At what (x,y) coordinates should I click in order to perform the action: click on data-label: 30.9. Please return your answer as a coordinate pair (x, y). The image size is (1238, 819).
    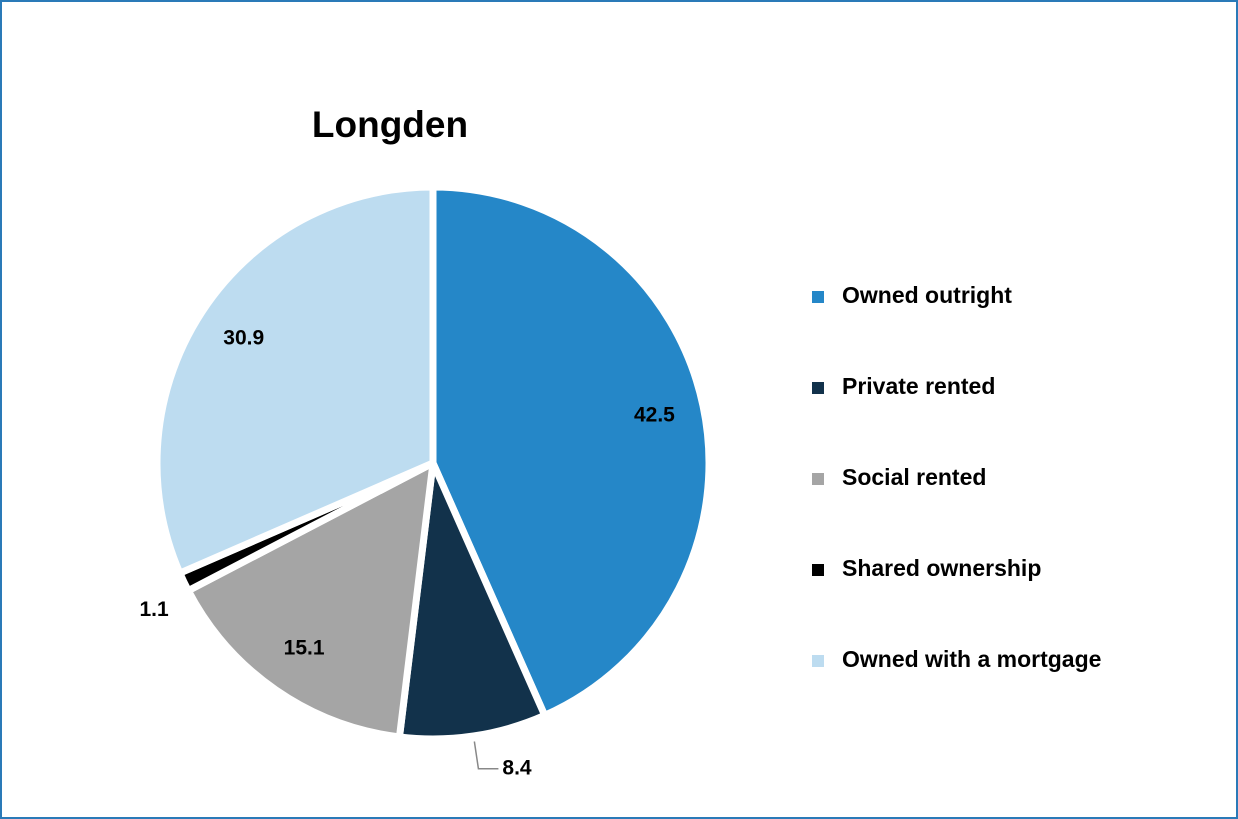
    Looking at the image, I should click on (243, 337).